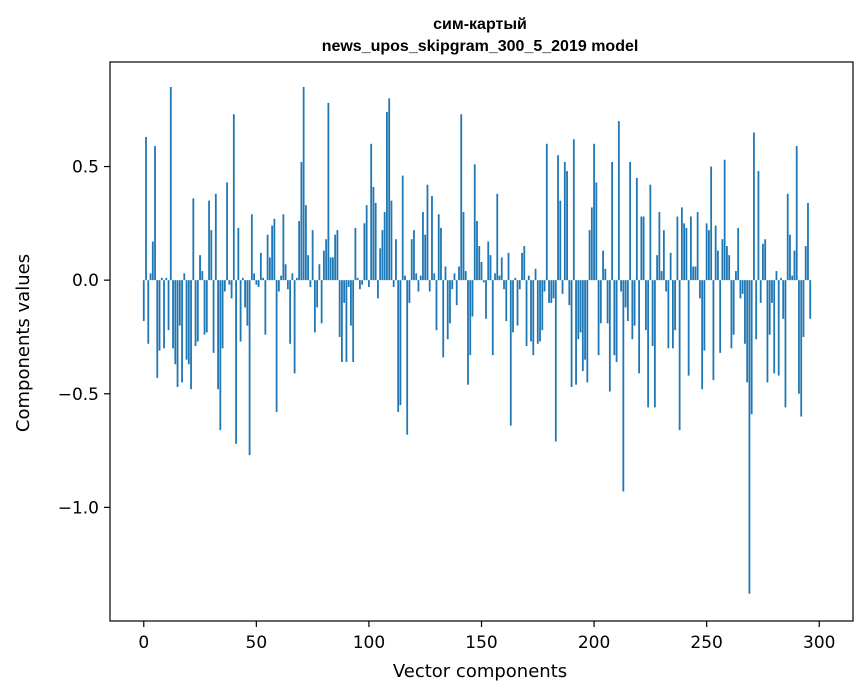 The width and height of the screenshot is (867, 696). I want to click on x-tick-label: 300, so click(819, 643).